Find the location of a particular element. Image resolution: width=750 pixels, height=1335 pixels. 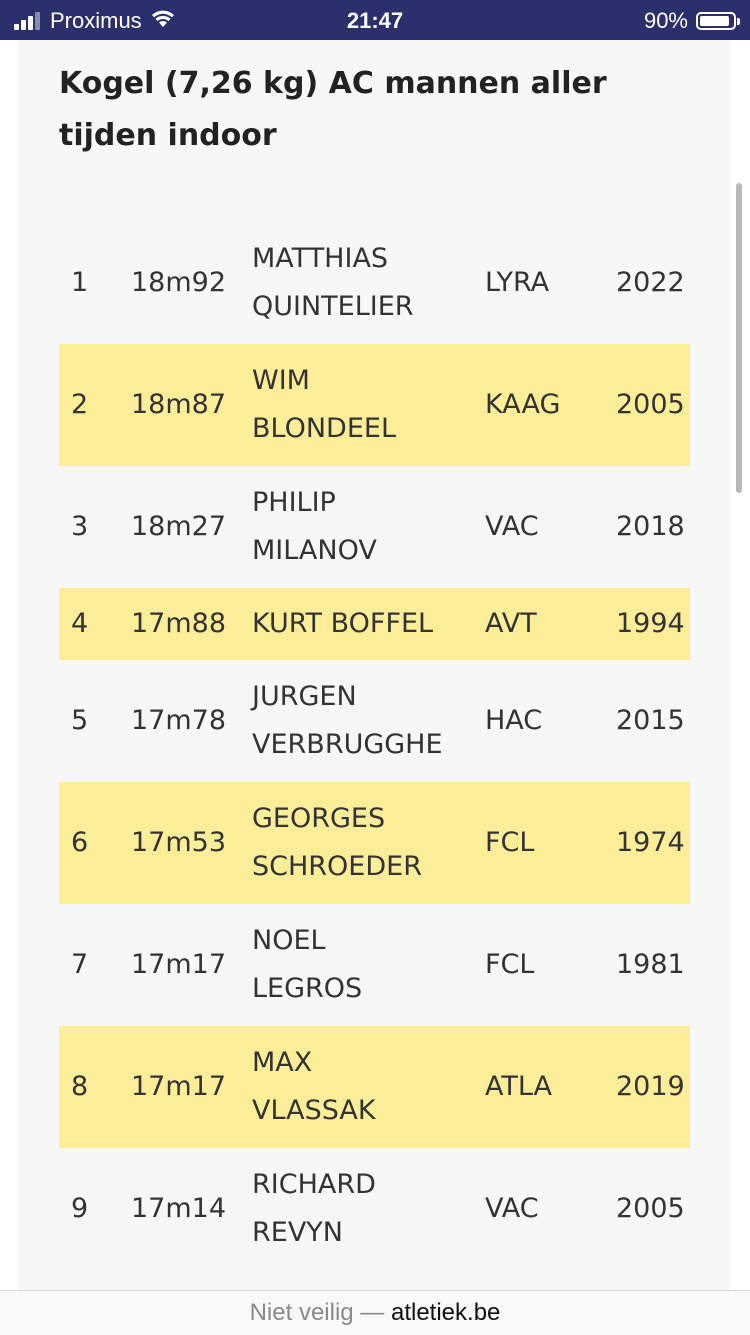

performance-cell: 18m87 is located at coordinates (179, 404).